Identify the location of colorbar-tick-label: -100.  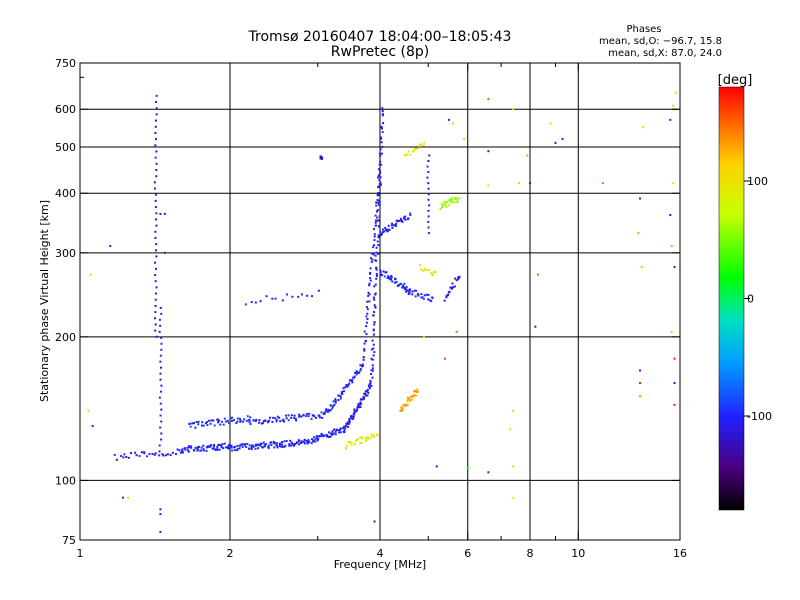
(759, 416).